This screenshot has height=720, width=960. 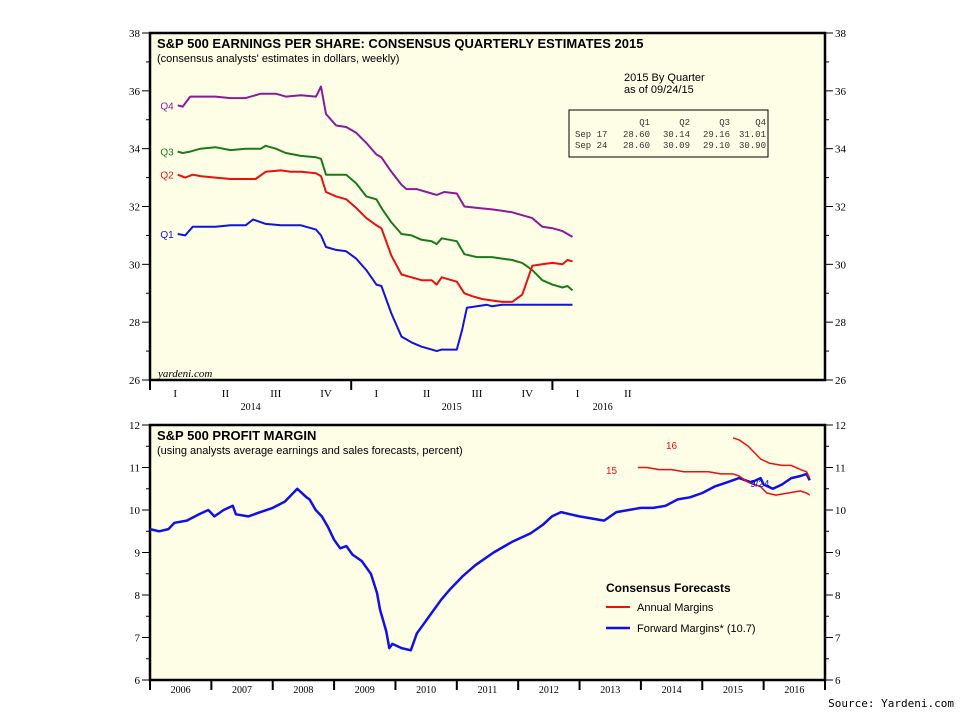 I want to click on eps-y-tick-label-right: 28, so click(x=841, y=323).